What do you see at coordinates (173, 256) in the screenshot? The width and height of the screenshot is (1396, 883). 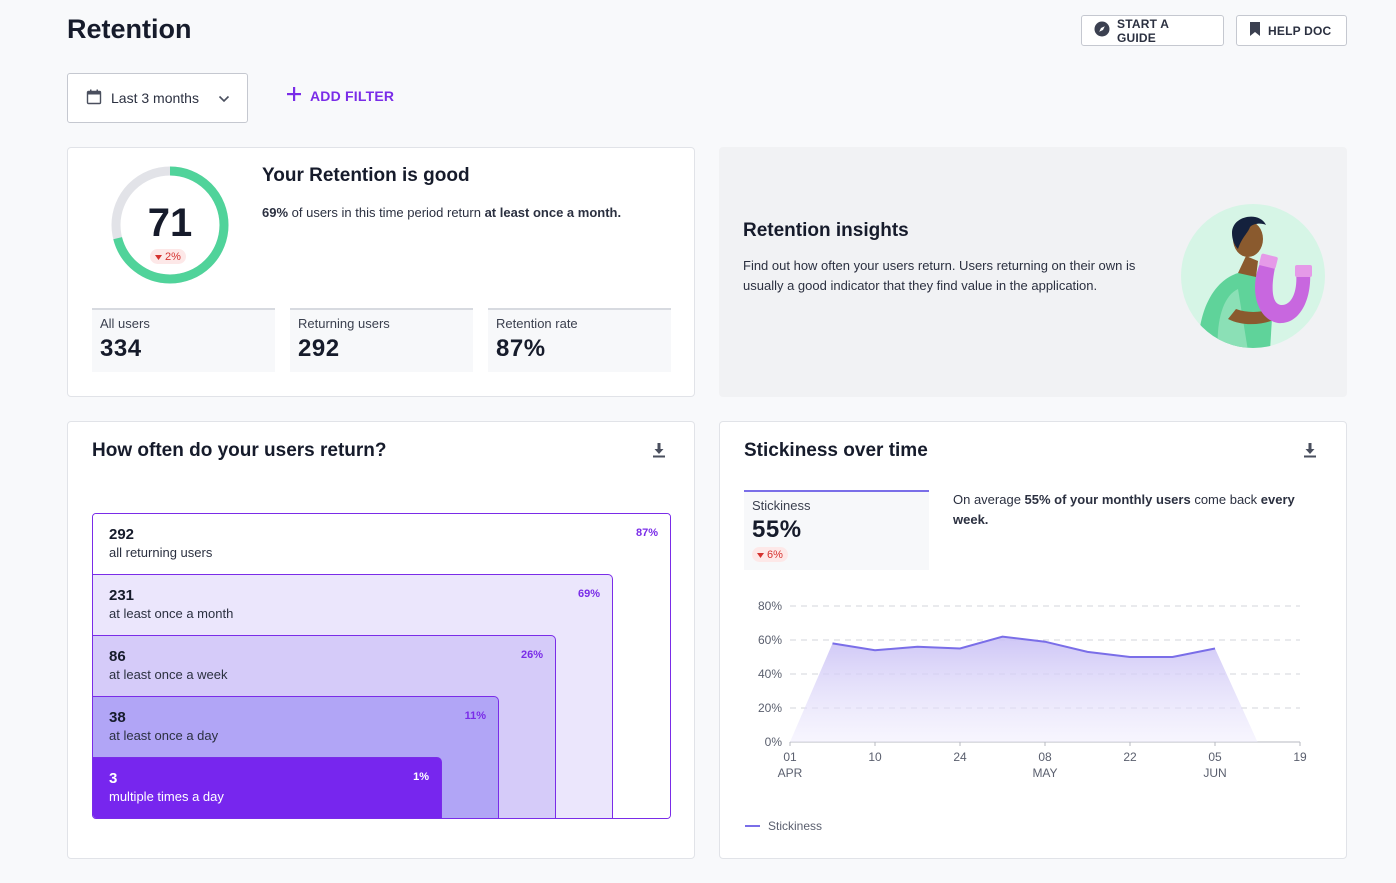 I see `retention-score-delta-value: 2%` at bounding box center [173, 256].